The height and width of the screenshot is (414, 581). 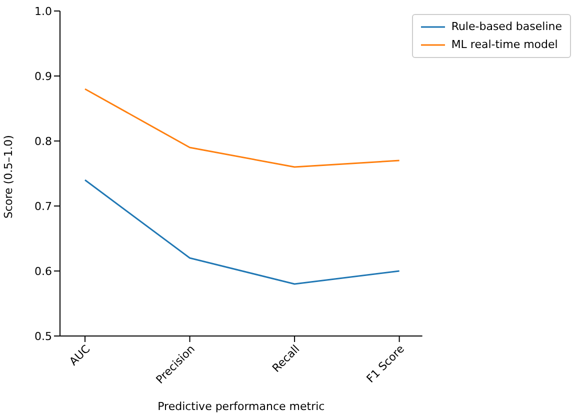 What do you see at coordinates (43, 76) in the screenshot?
I see `y-tick-label: 0.9` at bounding box center [43, 76].